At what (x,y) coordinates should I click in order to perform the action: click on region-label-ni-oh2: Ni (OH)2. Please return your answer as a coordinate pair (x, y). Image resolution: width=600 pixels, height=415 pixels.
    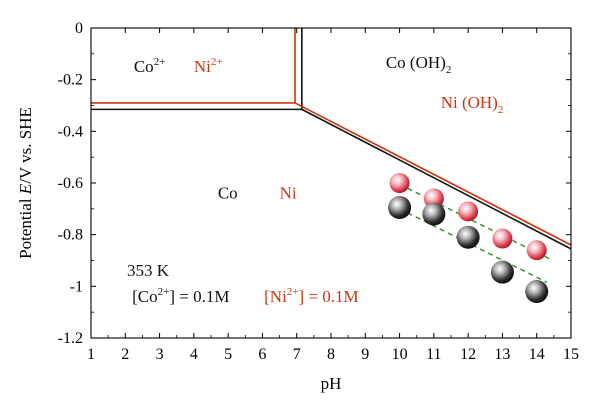
    Looking at the image, I should click on (472, 104).